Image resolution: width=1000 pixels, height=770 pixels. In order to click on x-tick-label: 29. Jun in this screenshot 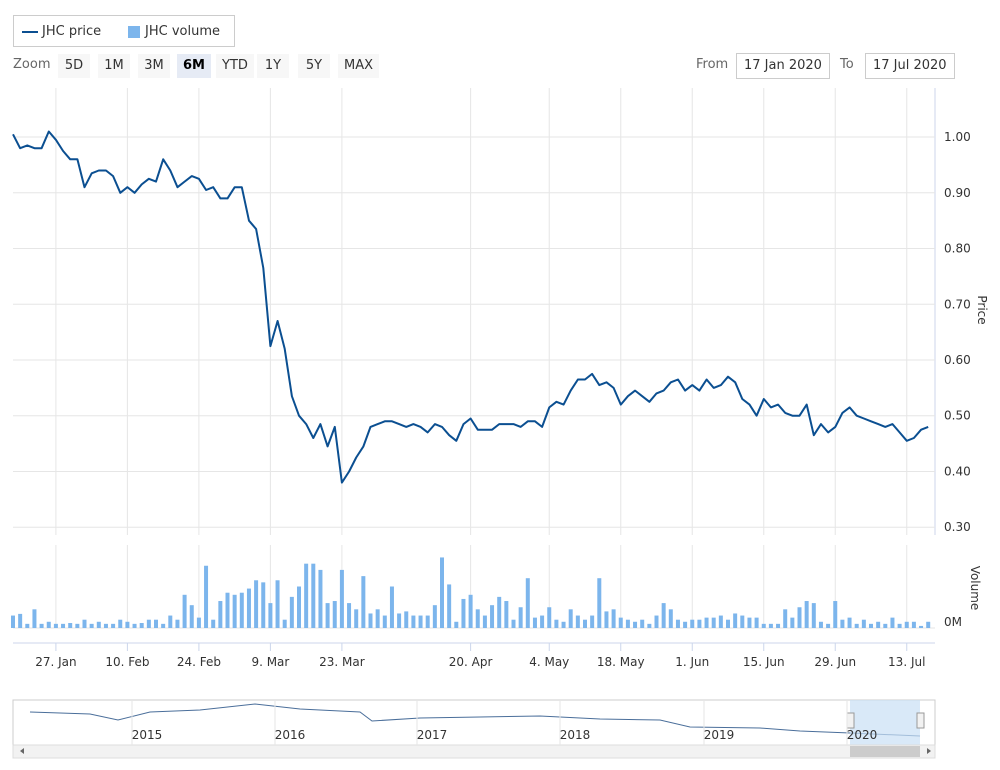, I will do `click(835, 662)`.